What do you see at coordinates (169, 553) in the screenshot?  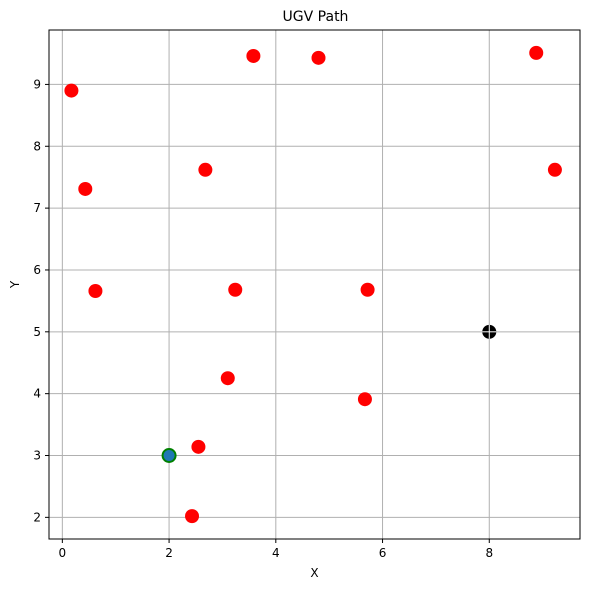 I see `x-tick-label: 2` at bounding box center [169, 553].